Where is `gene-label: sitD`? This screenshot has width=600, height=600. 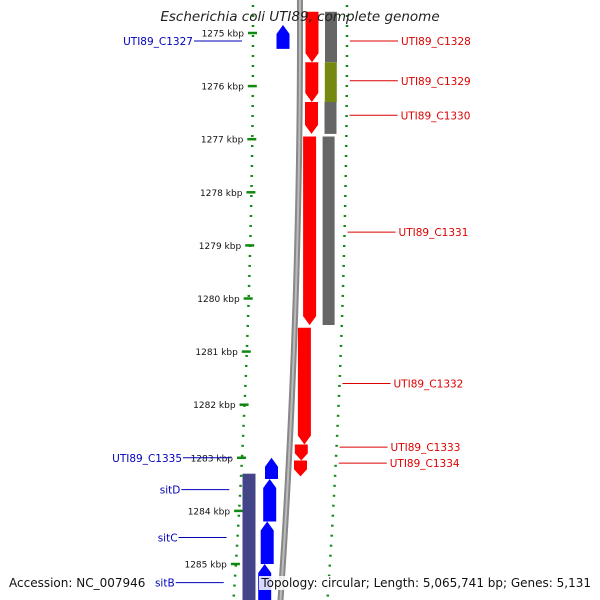 gene-label: sitD is located at coordinates (170, 491).